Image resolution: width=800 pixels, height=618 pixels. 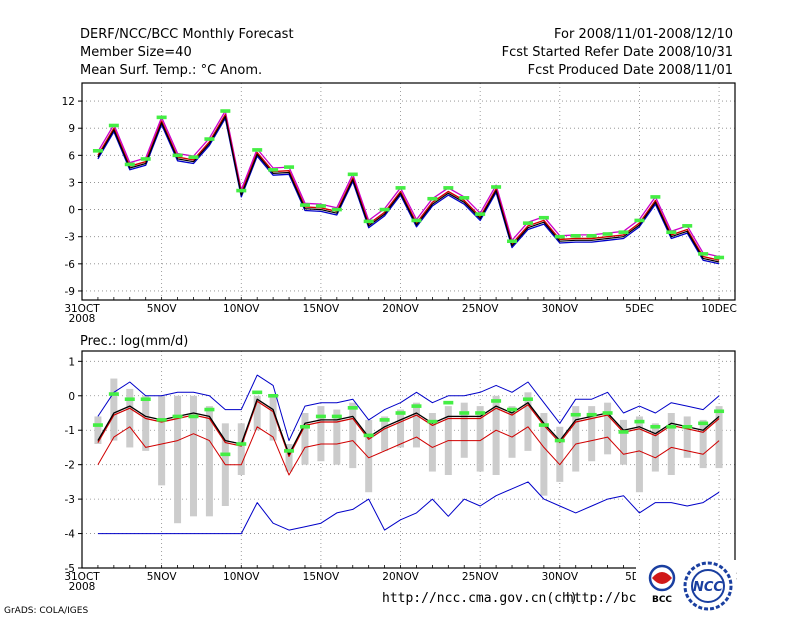 I want to click on y-tick-label: -6, so click(x=70, y=265).